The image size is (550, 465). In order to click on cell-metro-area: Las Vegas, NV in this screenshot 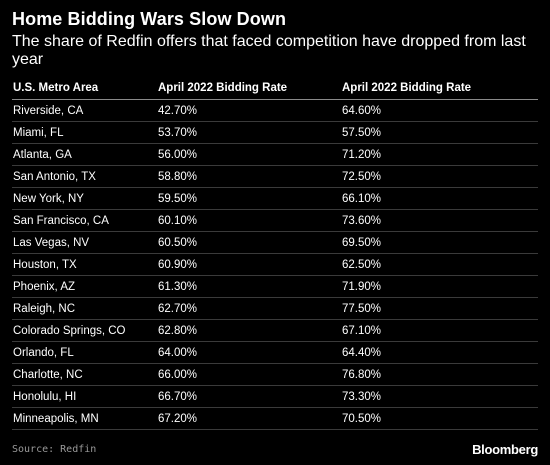, I will do `click(85, 242)`.